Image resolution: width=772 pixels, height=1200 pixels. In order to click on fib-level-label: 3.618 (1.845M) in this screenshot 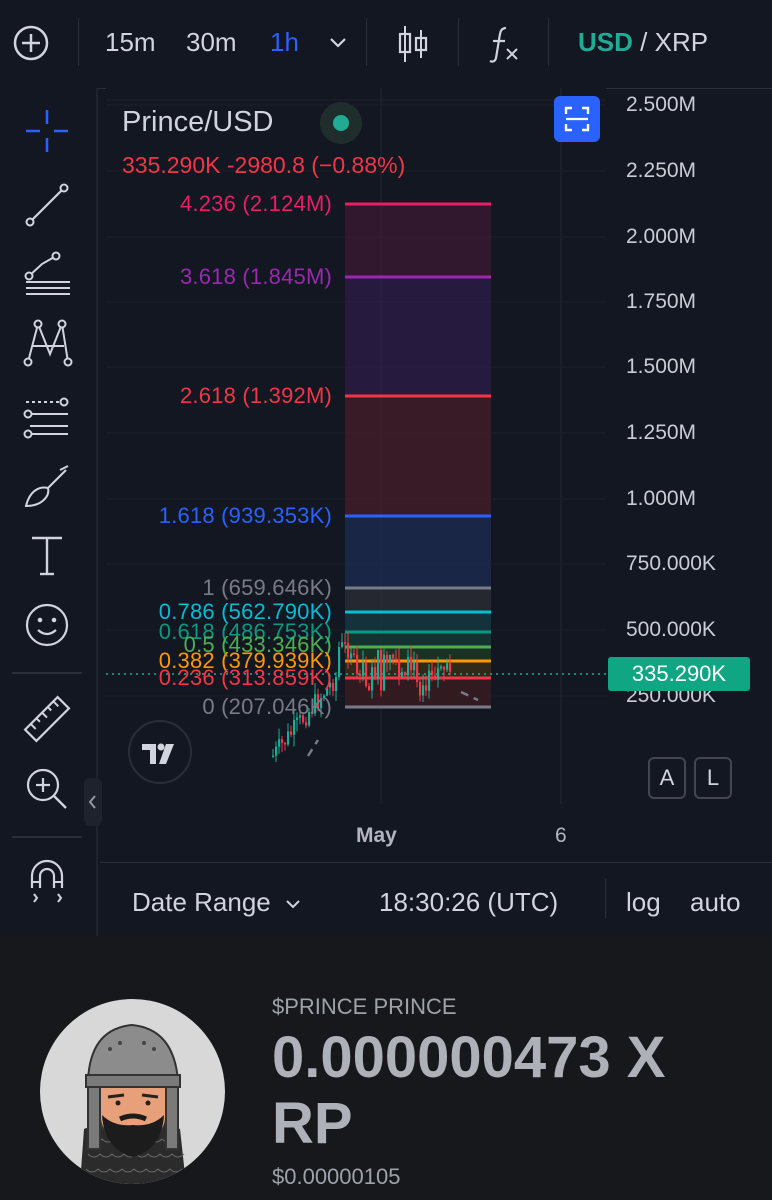, I will do `click(256, 276)`.